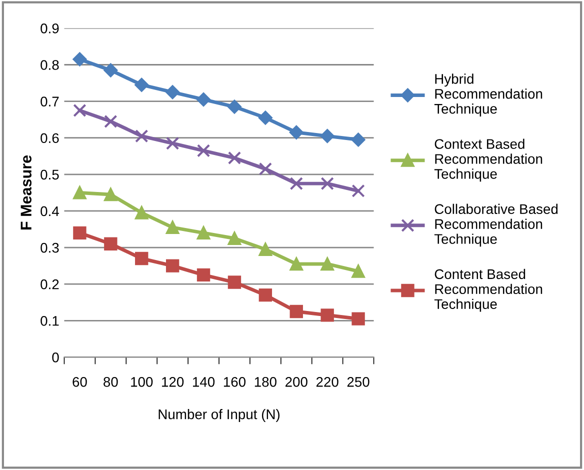 This screenshot has width=584, height=470. Describe the element at coordinates (49, 101) in the screenshot. I see `y-tick-label: 0.7` at that location.